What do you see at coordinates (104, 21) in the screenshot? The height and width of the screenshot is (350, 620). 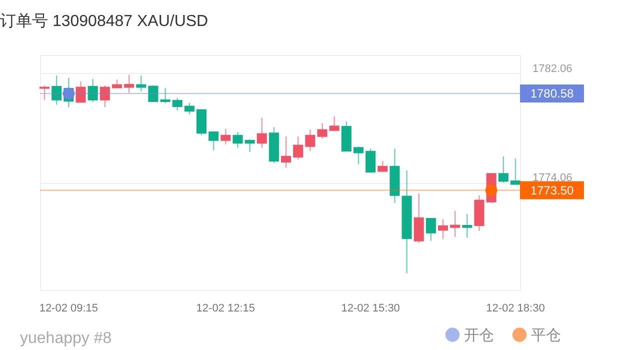 I see `chart-title: 订单号 130908487 XAU/USD` at bounding box center [104, 21].